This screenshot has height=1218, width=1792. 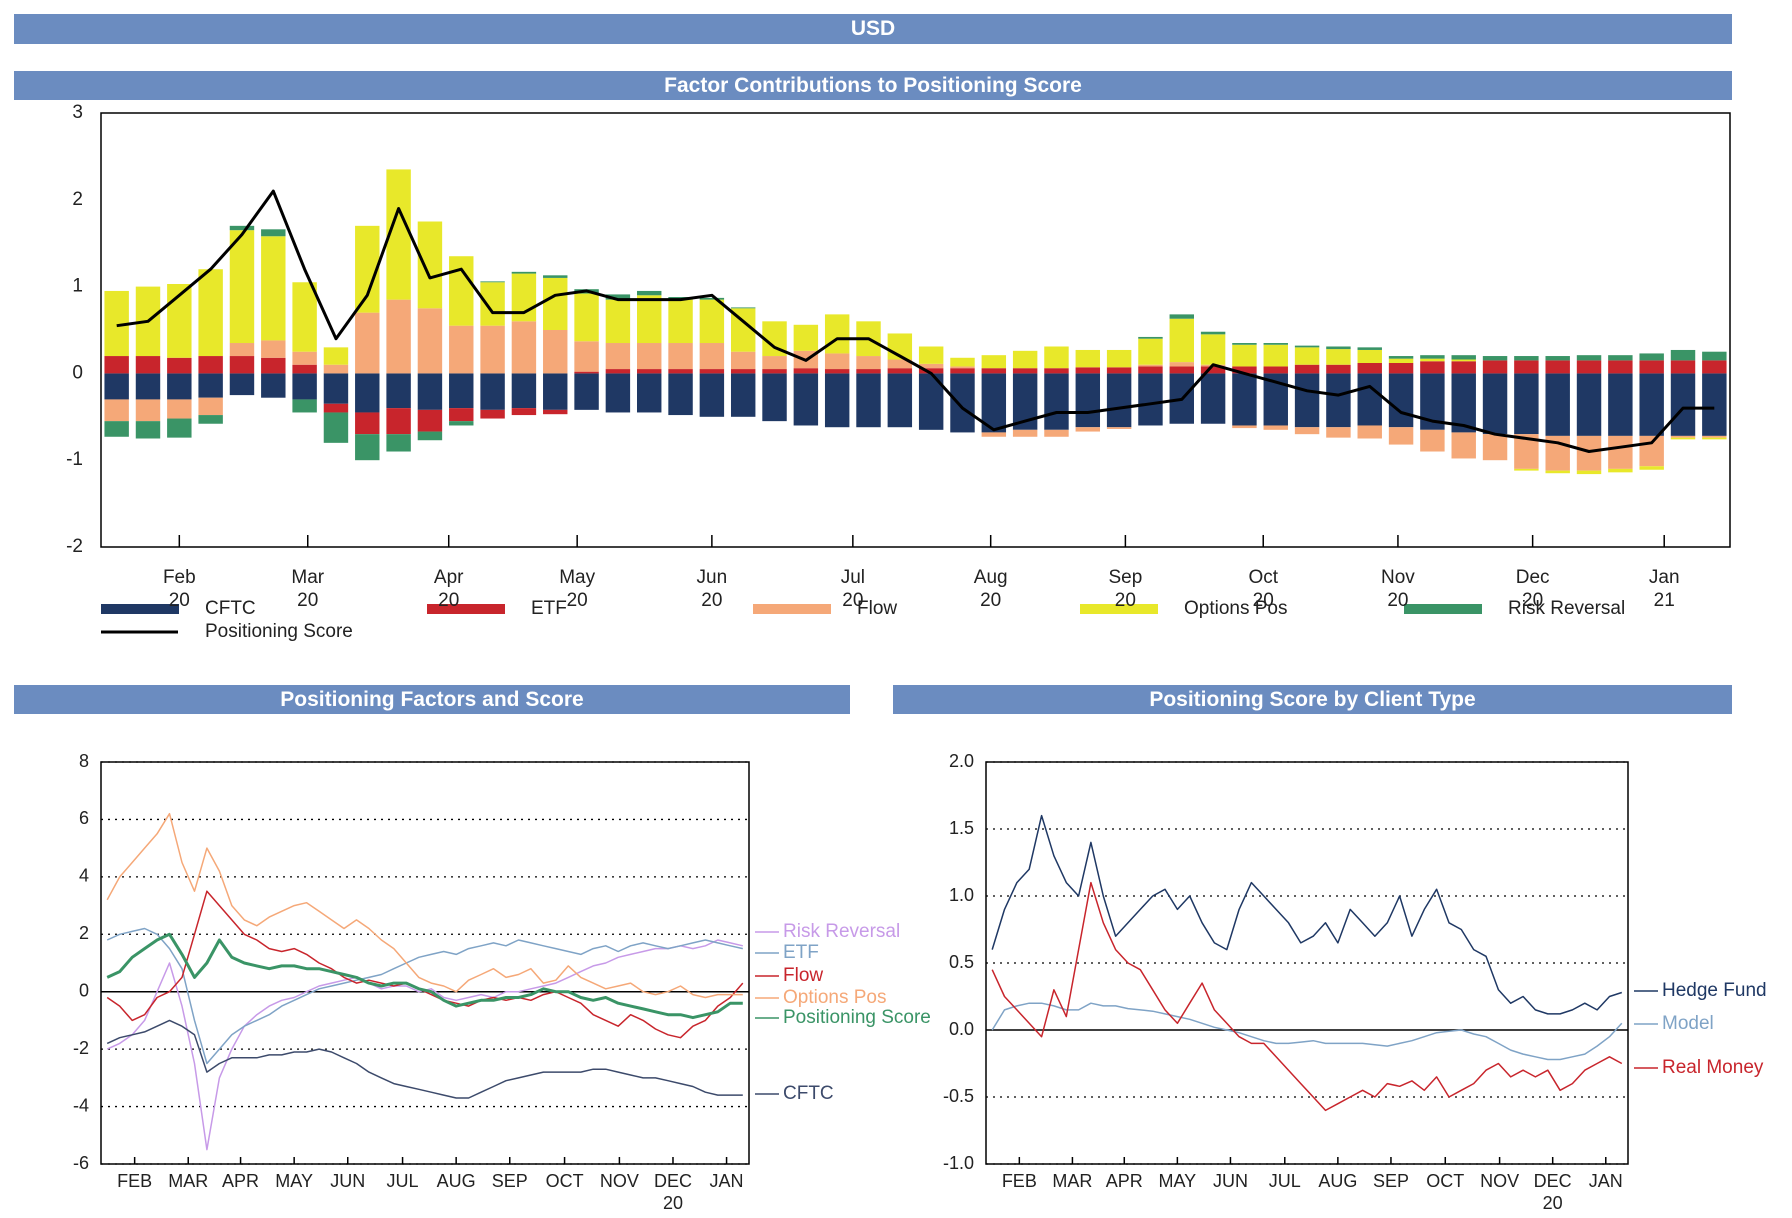 I want to click on legend-label: Flow, so click(x=803, y=975).